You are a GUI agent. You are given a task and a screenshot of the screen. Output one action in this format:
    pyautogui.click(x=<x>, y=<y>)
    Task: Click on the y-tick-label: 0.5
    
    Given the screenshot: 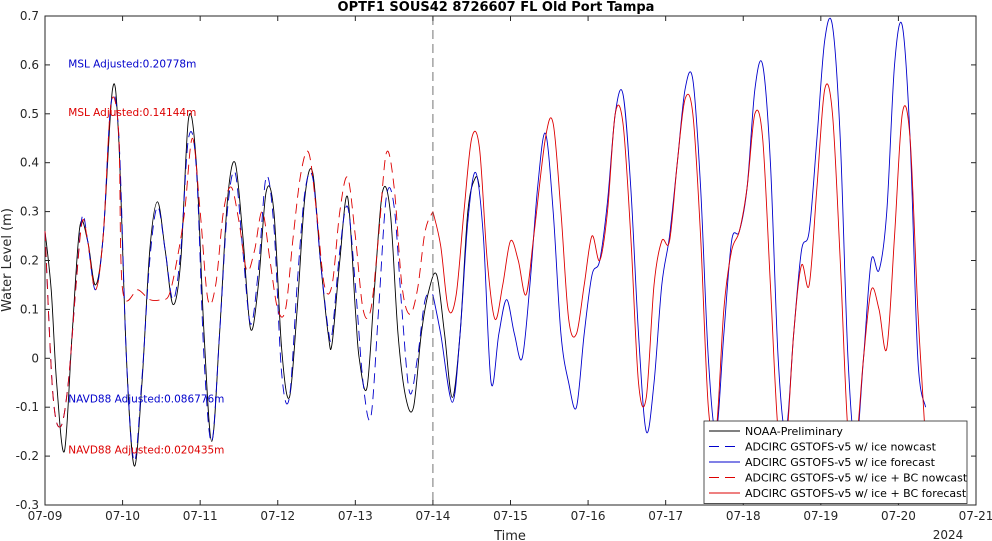 What is the action you would take?
    pyautogui.click(x=29, y=114)
    